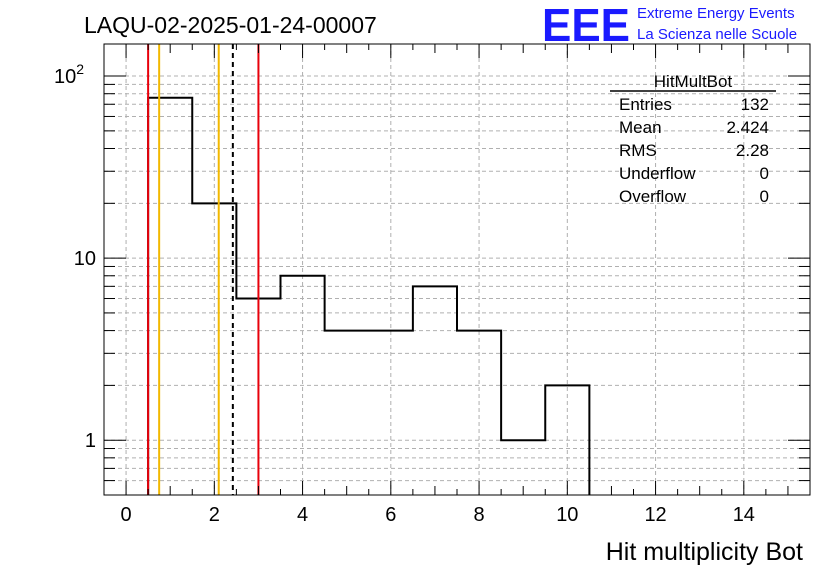 Image resolution: width=836 pixels, height=572 pixels. I want to click on x-tick-label: 10, so click(567, 515).